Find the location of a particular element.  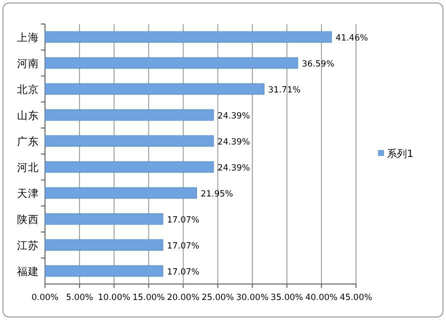

y-tick-label: 广东 is located at coordinates (28, 141).